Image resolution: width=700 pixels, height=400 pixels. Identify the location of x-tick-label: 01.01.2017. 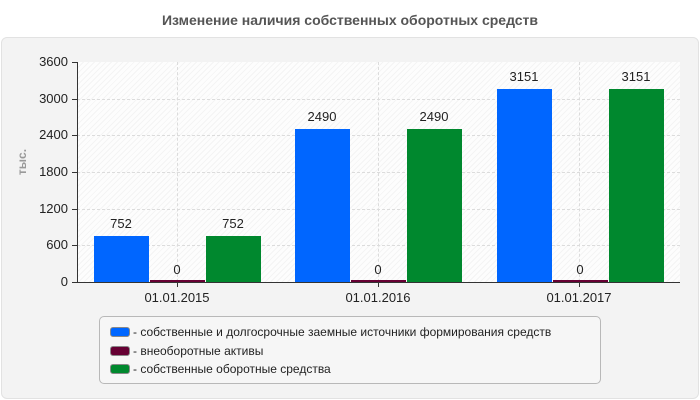
(579, 297).